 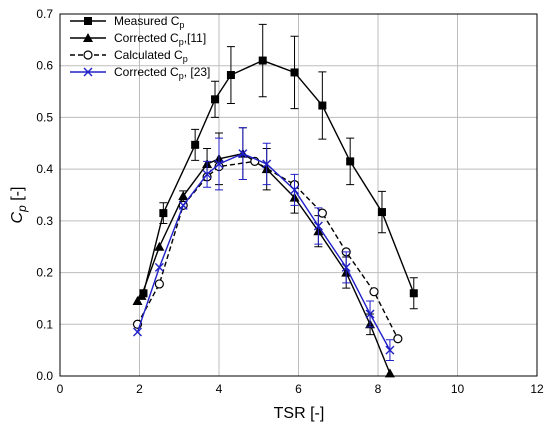 I want to click on y-axis-title-sub: p, so click(x=22, y=209).